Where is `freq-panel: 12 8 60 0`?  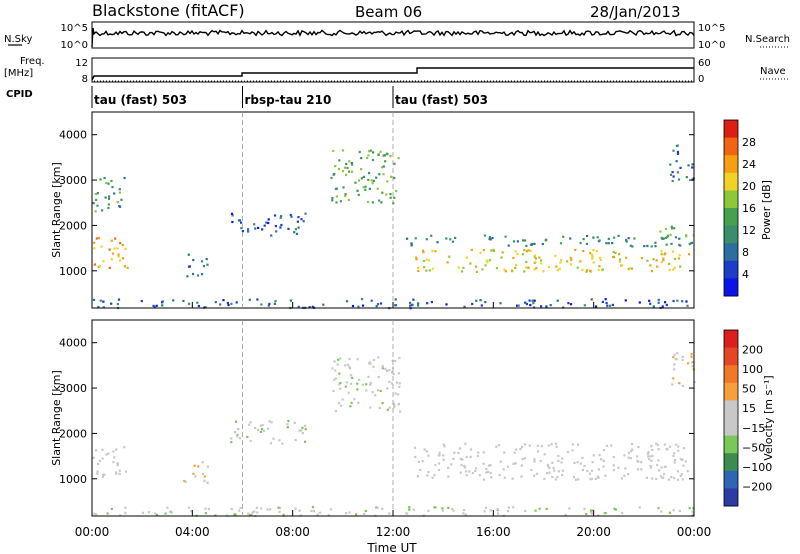
freq-panel: 12 8 60 0 is located at coordinates (393, 71).